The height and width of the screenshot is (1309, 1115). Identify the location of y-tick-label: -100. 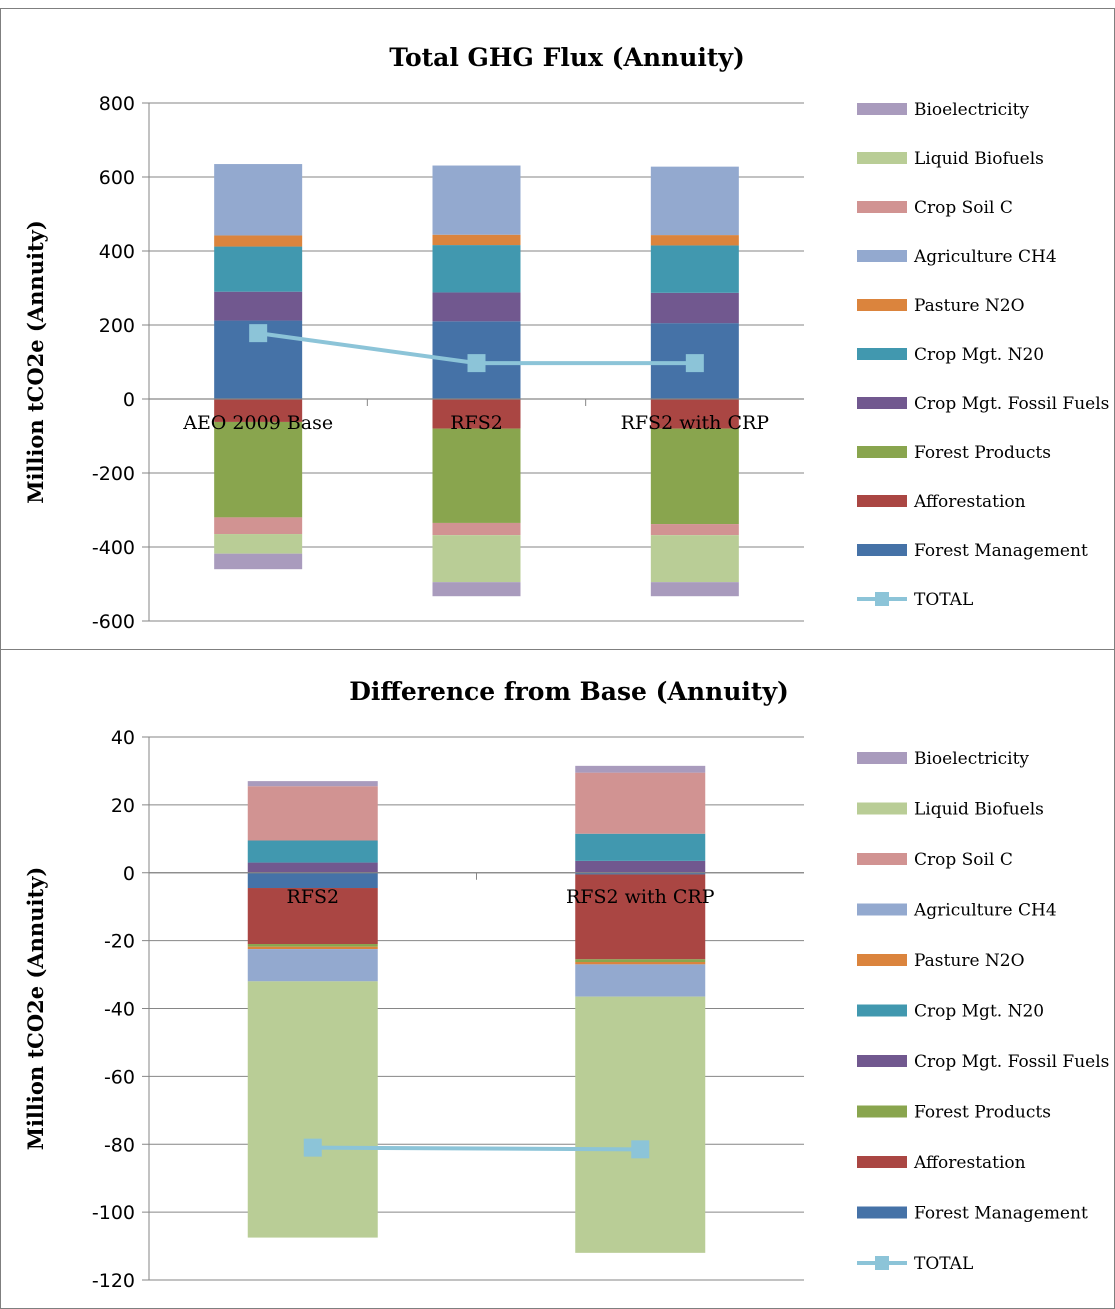
(113, 1213).